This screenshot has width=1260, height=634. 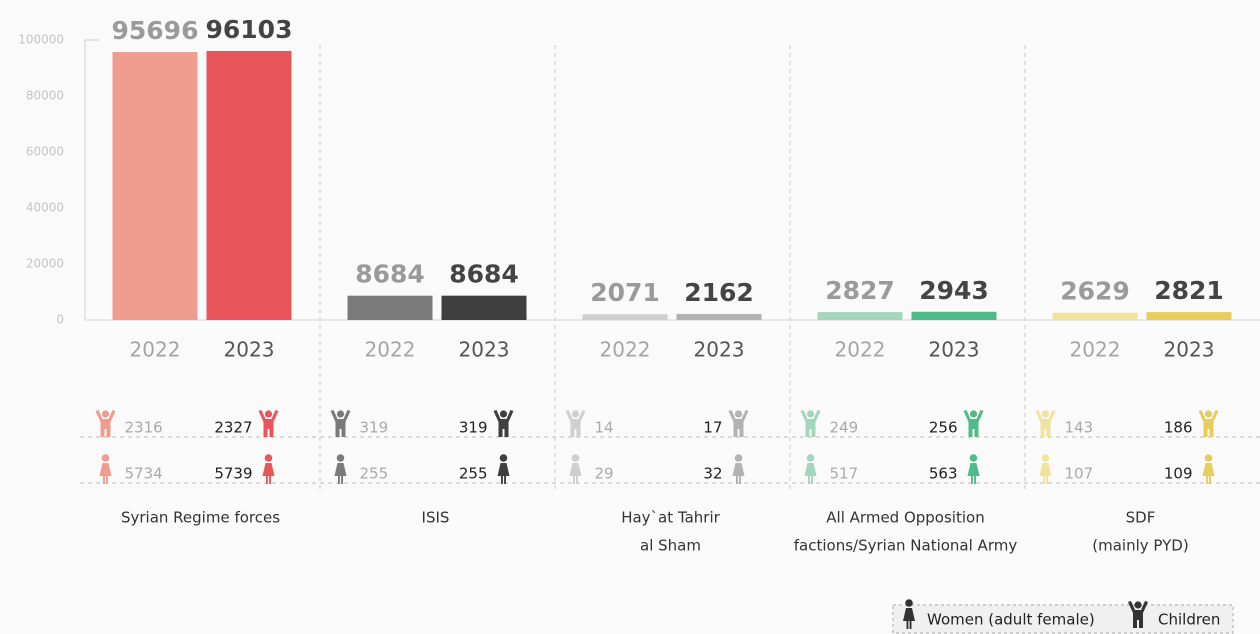 What do you see at coordinates (473, 428) in the screenshot?
I see `children-count: 319` at bounding box center [473, 428].